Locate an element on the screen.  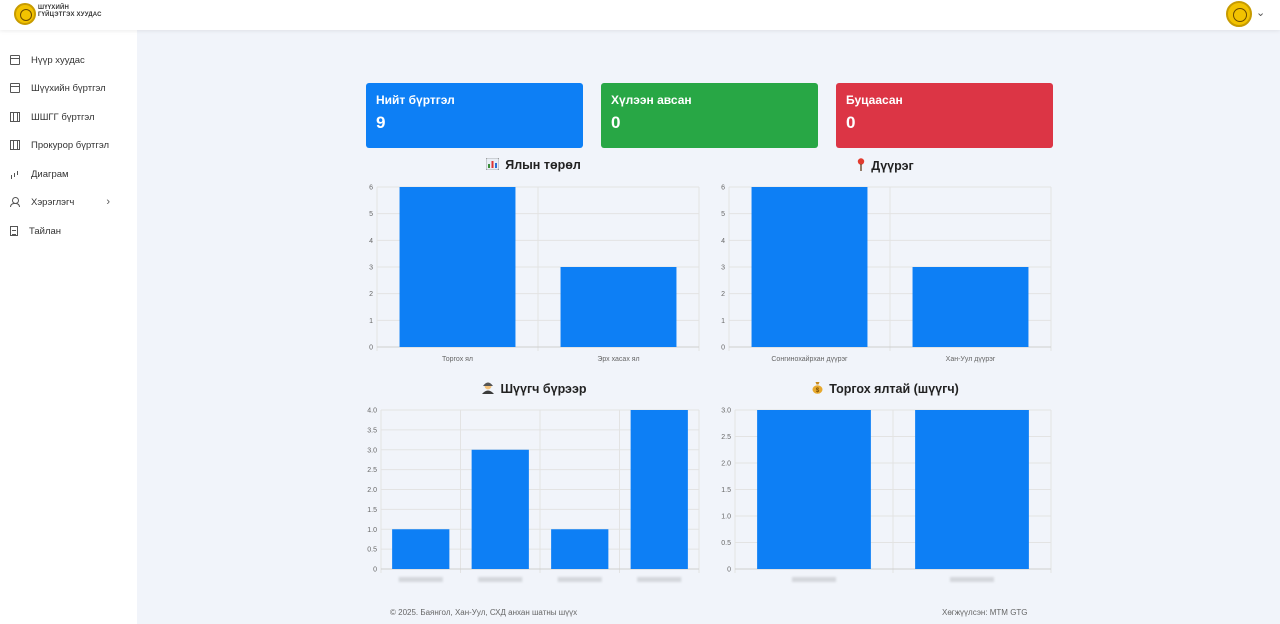
chart-title-text: Шүүгч бүрээр is located at coordinates (543, 389).